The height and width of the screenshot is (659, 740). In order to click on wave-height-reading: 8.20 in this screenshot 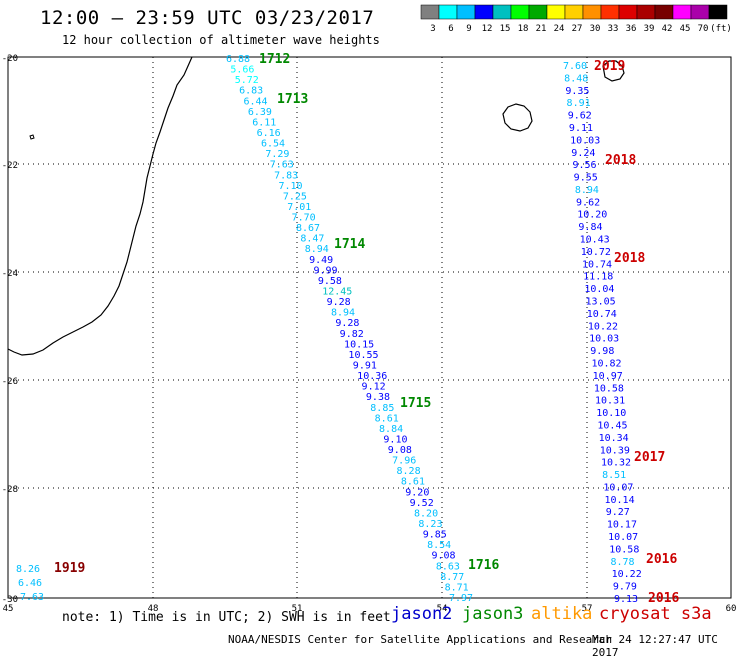, I will do `click(426, 513)`.